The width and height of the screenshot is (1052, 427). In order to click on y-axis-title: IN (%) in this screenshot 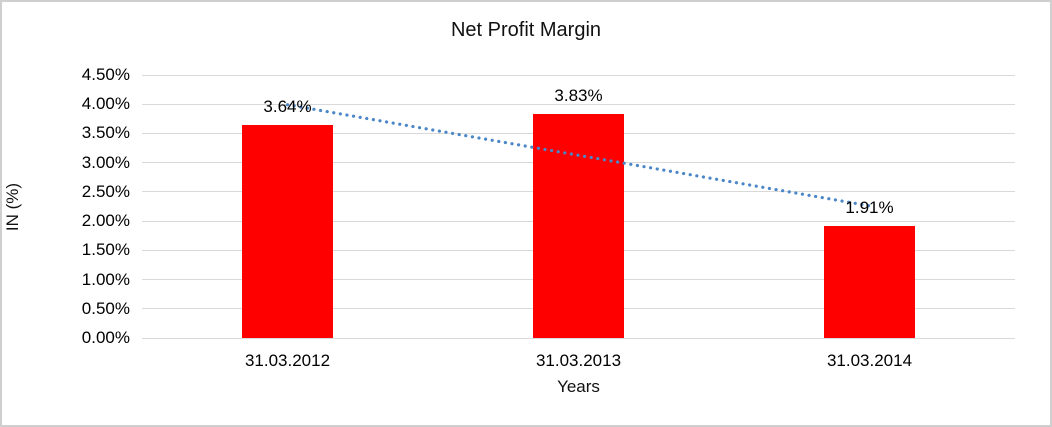, I will do `click(12, 207)`.